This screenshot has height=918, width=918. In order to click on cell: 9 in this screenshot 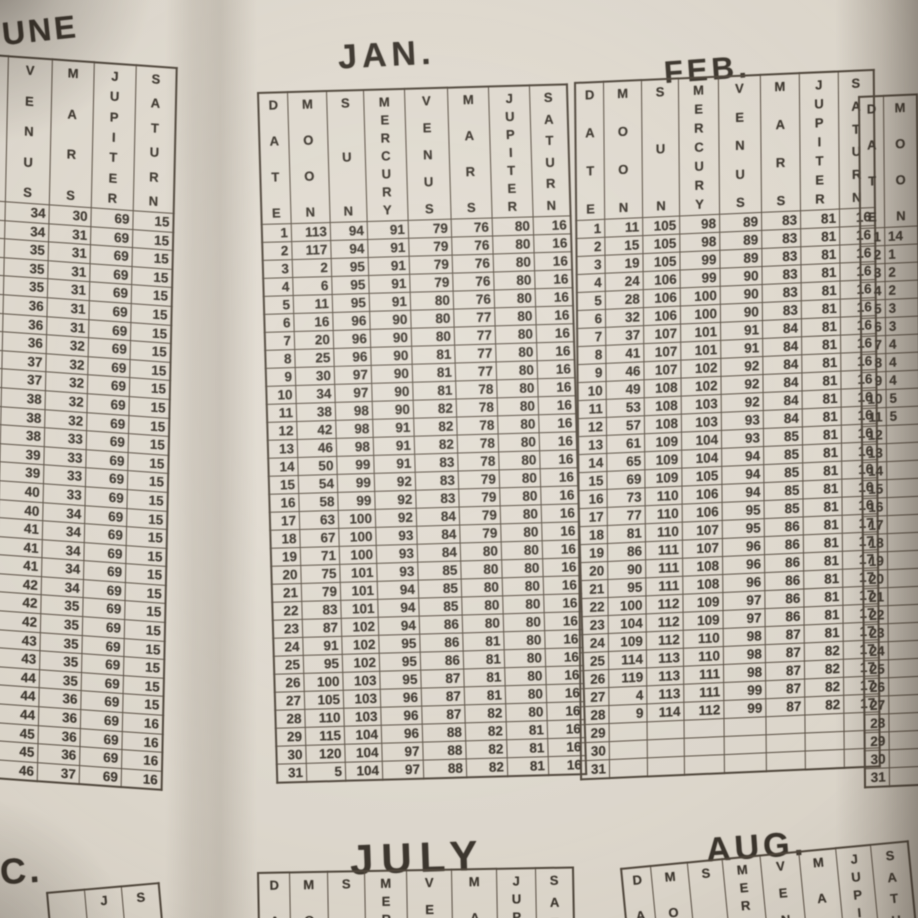, I will do `click(592, 373)`.